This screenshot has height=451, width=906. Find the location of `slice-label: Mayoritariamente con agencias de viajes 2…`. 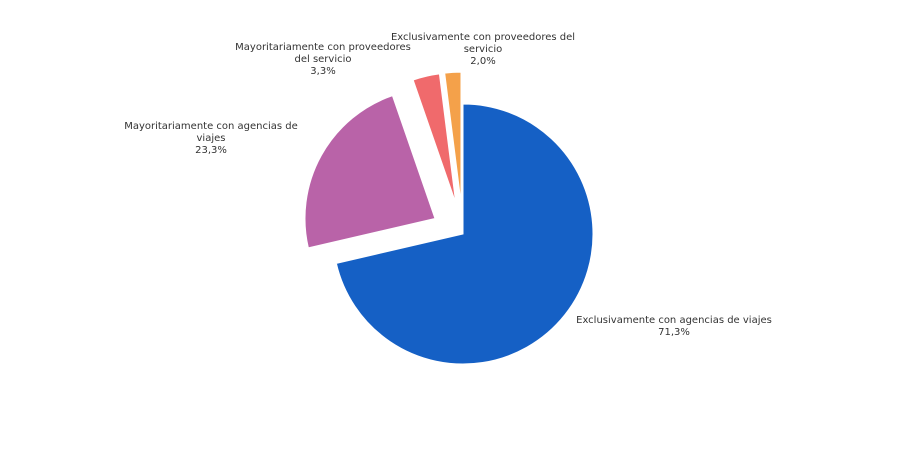

slice-label: Mayoritariamente con agencias de viajes 2… is located at coordinates (211, 139).